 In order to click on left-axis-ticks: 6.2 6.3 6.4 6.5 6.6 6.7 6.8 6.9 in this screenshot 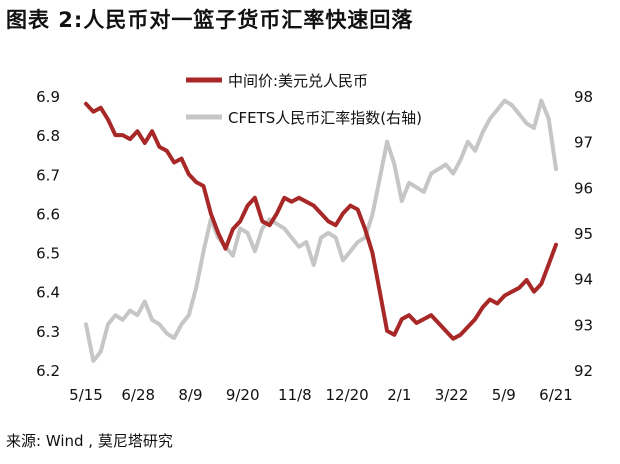, I will do `click(48, 234)`.